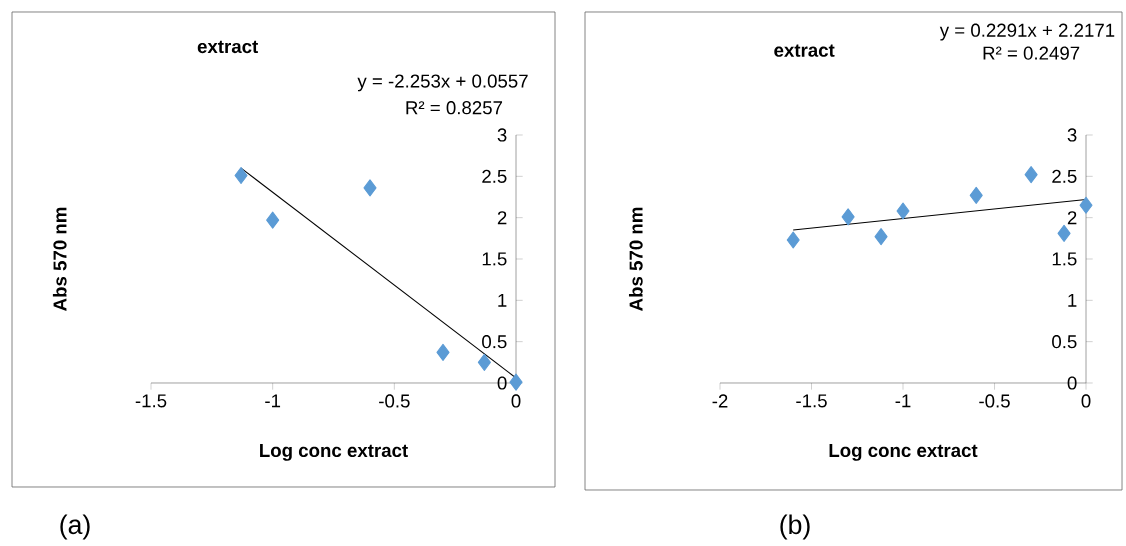 Image resolution: width=1126 pixels, height=546 pixels. I want to click on text: y = 0.2291x + 2.2171, so click(1027, 32).